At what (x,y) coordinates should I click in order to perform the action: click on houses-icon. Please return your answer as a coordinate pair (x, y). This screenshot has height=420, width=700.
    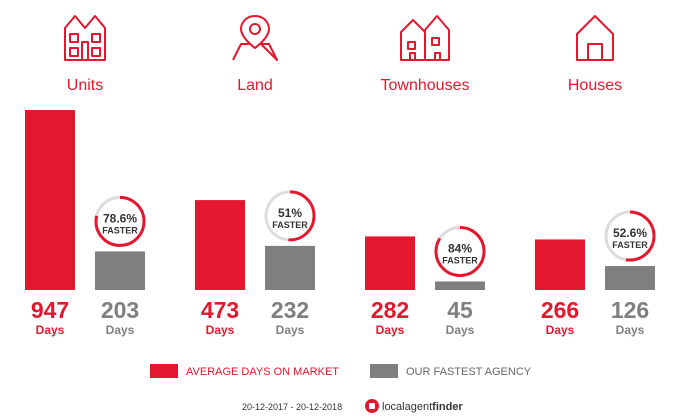
    Looking at the image, I should click on (595, 38).